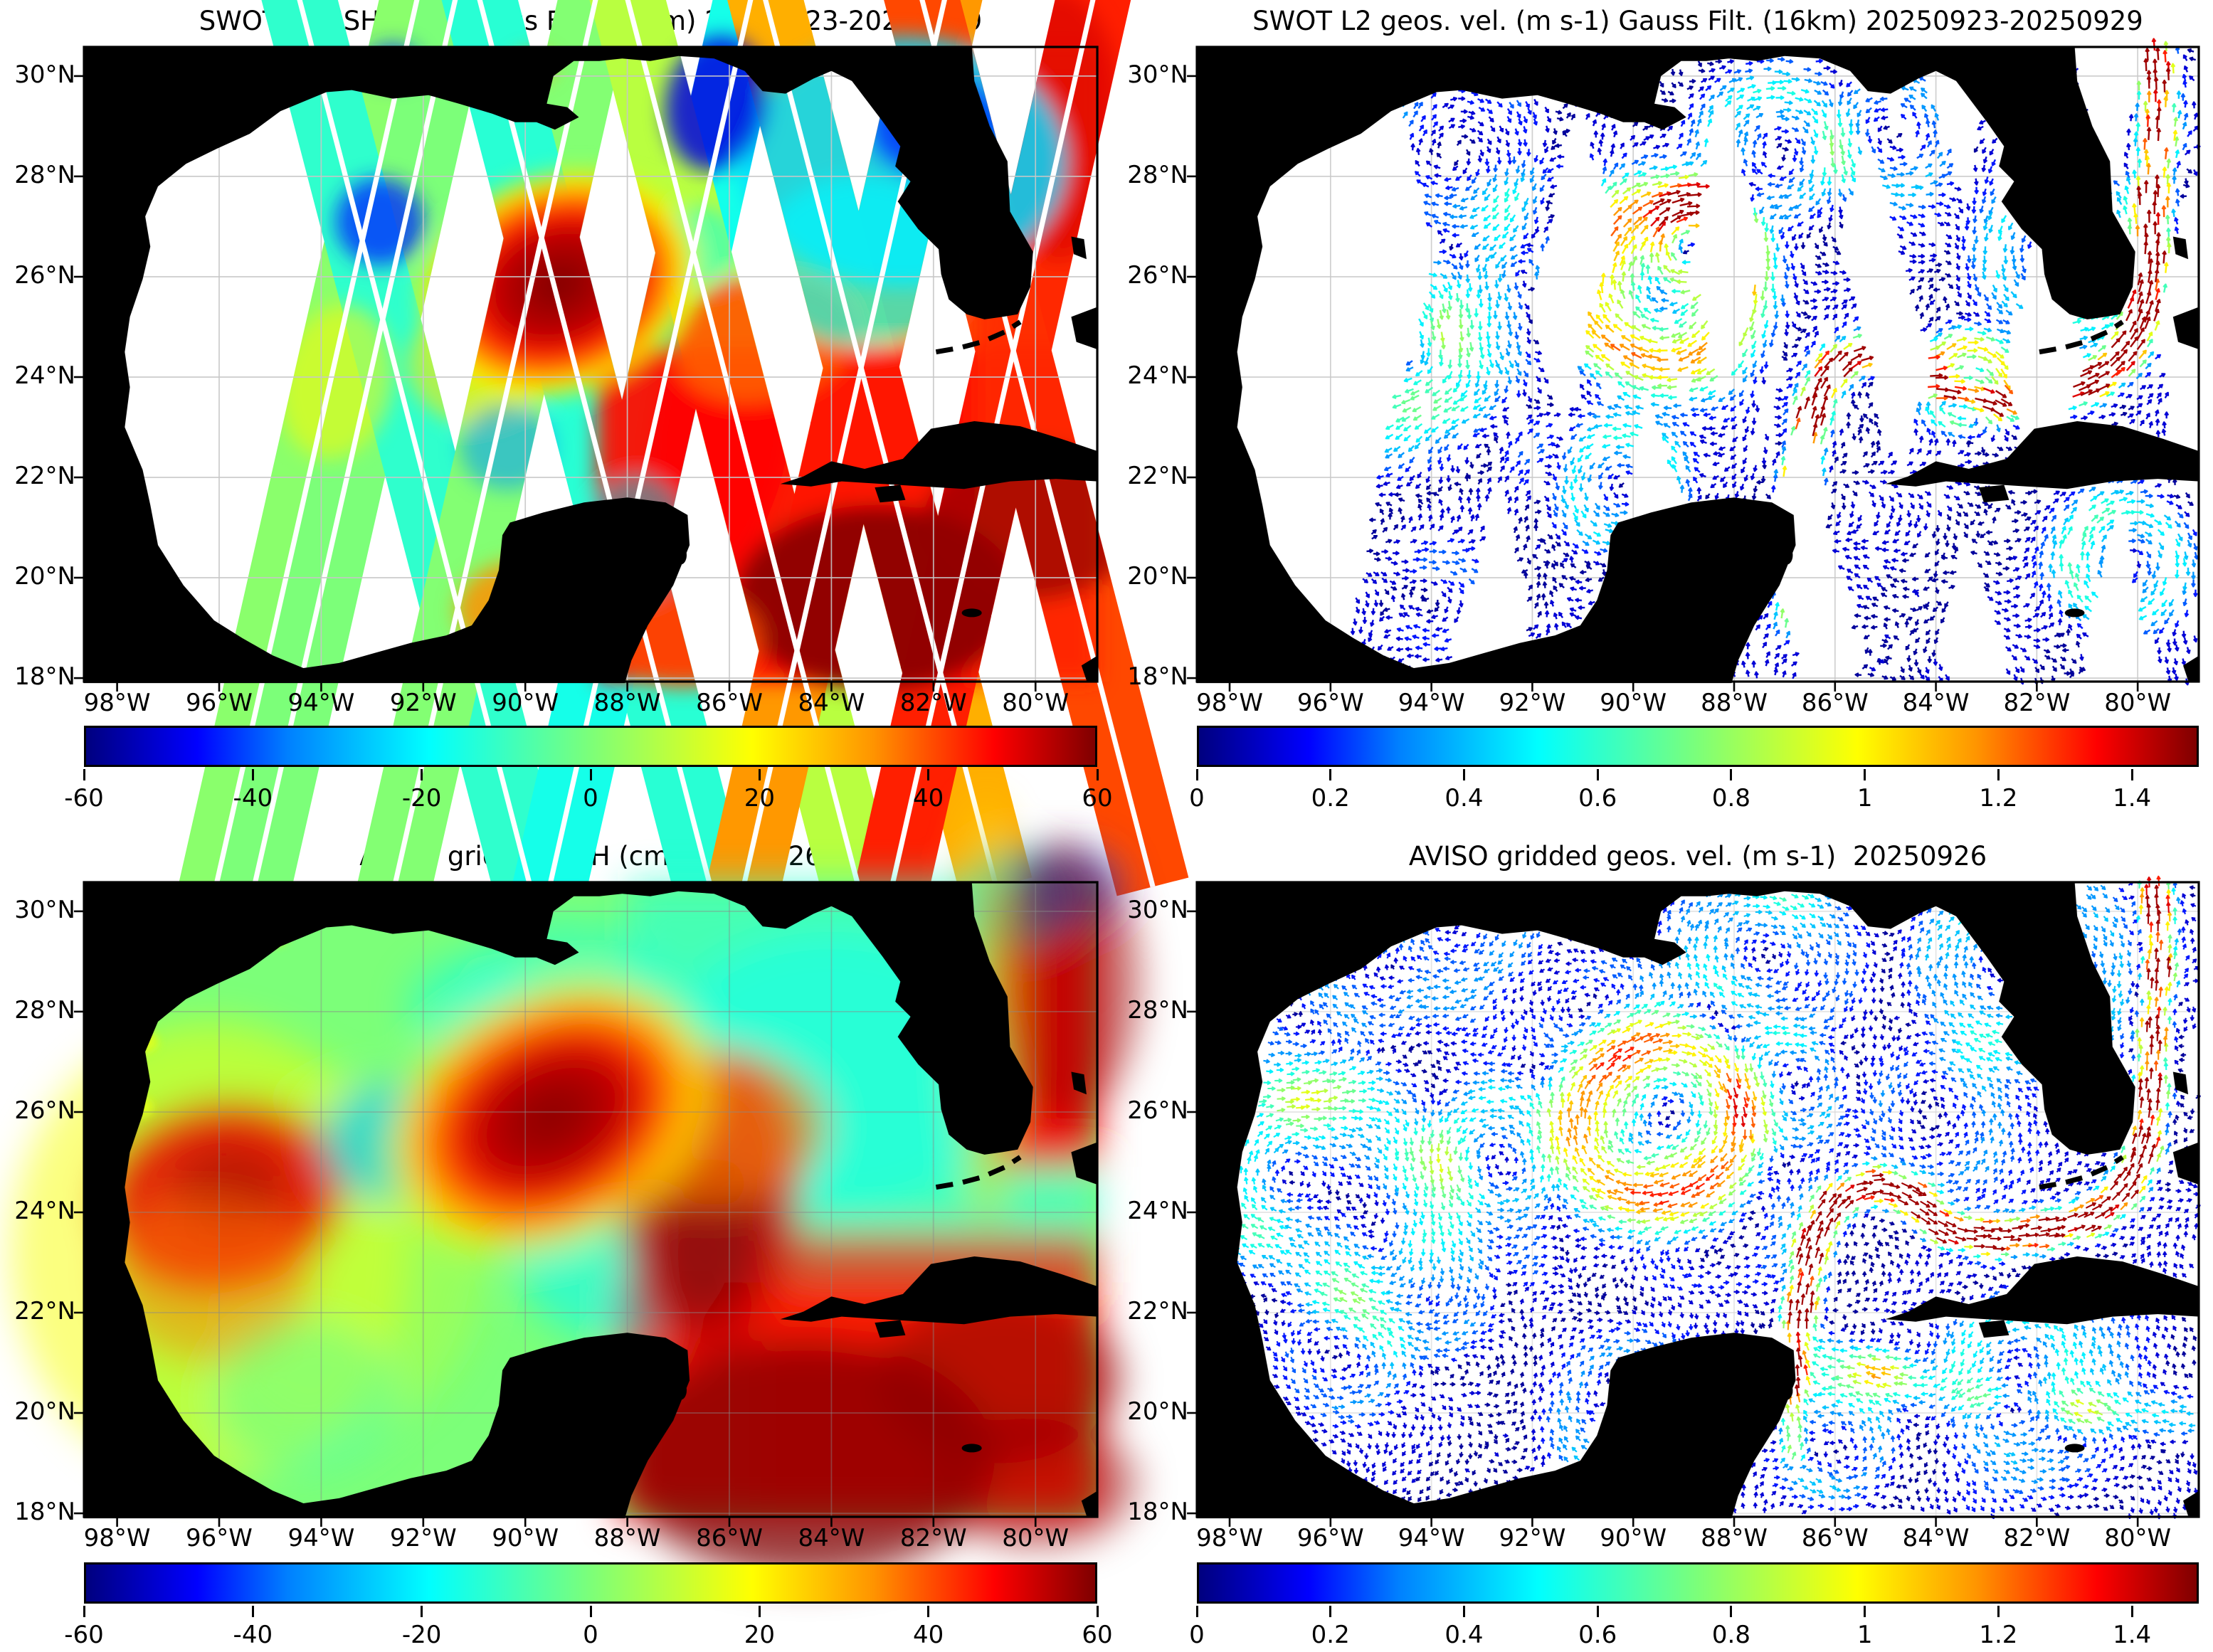  What do you see at coordinates (253, 798) in the screenshot?
I see `colorbar-tick-label: -40` at bounding box center [253, 798].